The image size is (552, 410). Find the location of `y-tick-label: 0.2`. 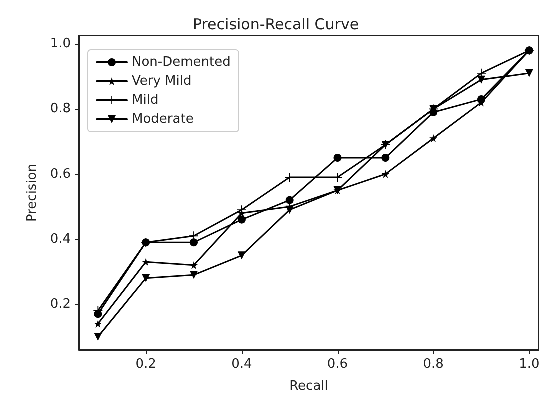

y-tick-label: 0.2 is located at coordinates (60, 304).